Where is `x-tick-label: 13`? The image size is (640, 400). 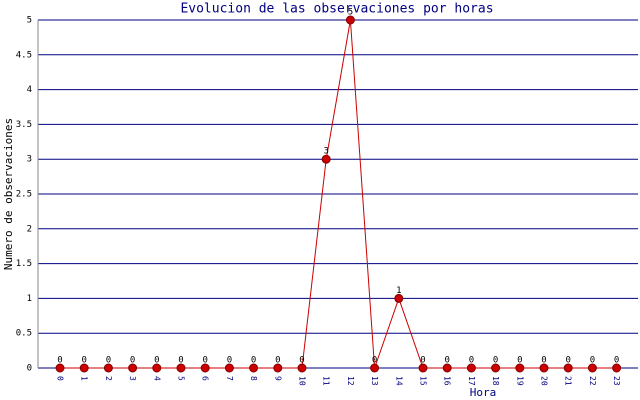 x-tick-label: 13 is located at coordinates (374, 381).